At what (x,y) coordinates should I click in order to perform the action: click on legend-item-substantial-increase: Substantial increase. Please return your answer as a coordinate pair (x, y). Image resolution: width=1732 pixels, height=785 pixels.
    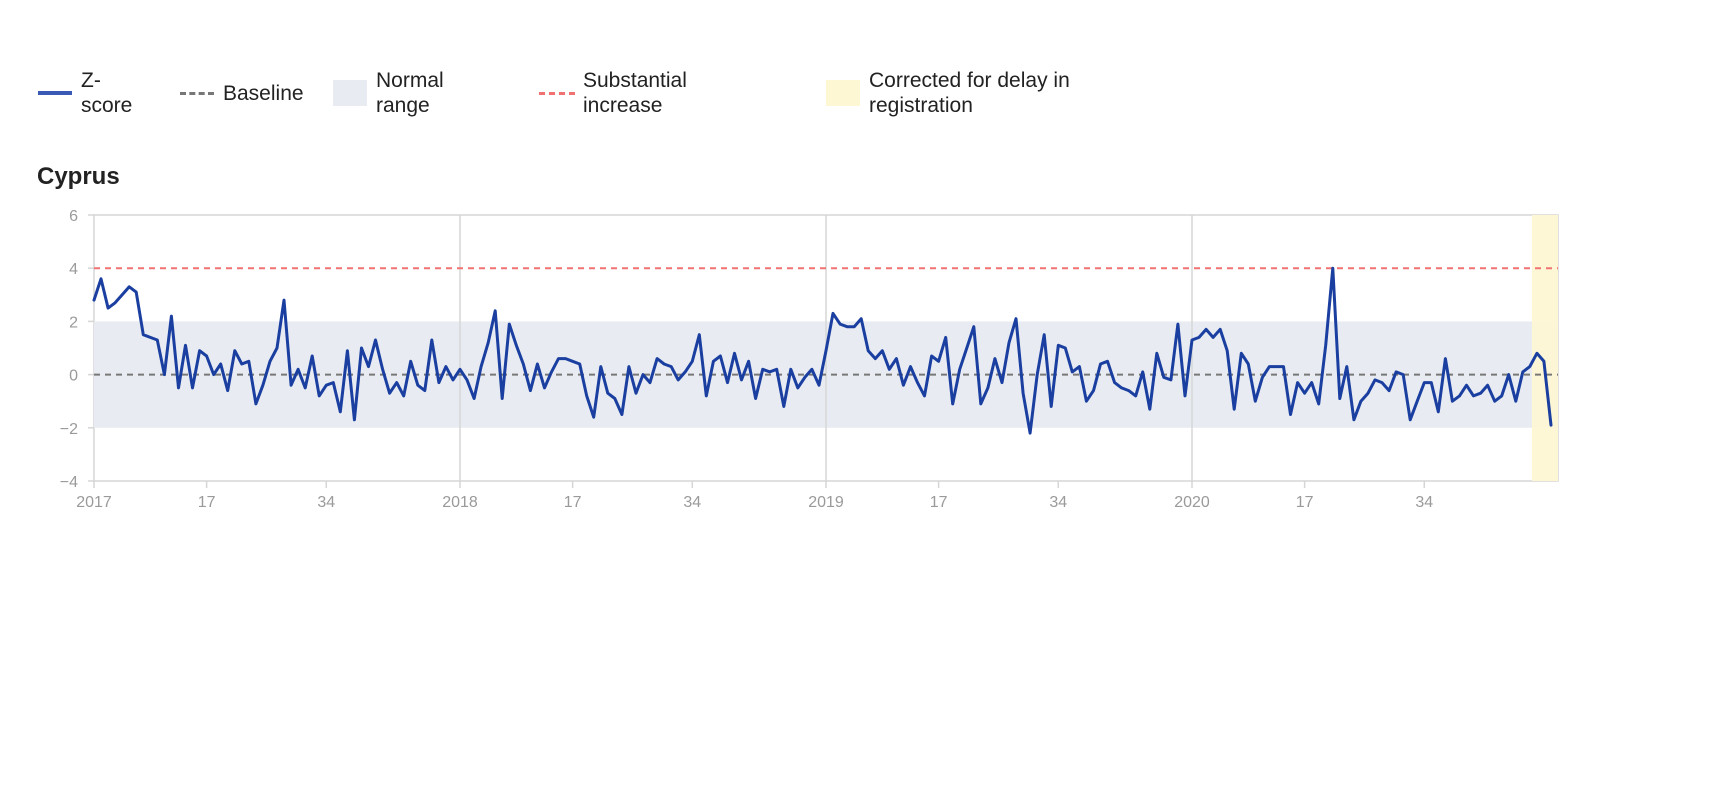
    Looking at the image, I should click on (649, 93).